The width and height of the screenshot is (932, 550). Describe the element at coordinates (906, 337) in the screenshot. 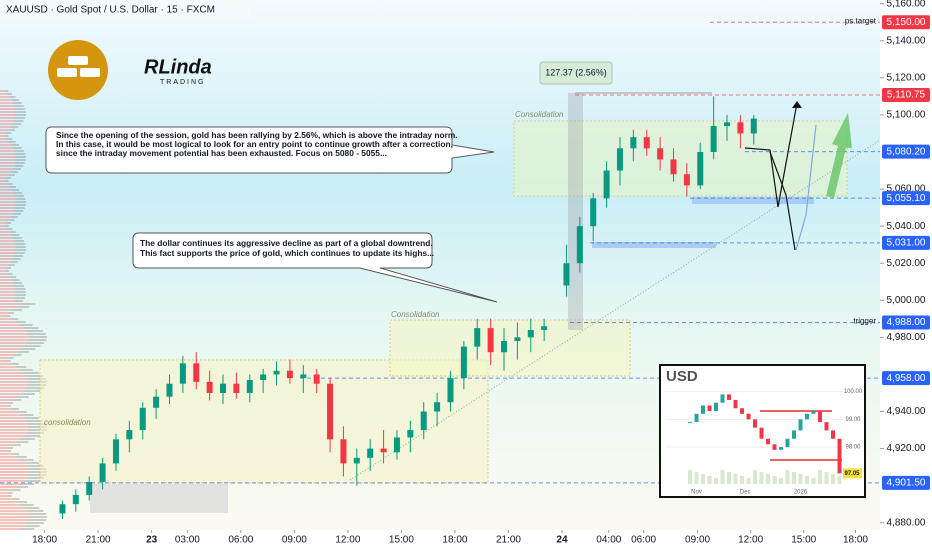

I see `y-tick-label: 4,980.00` at that location.